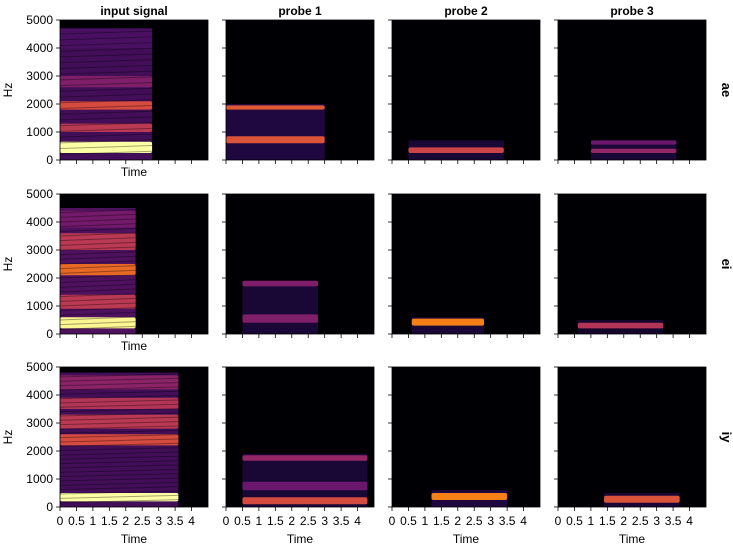  What do you see at coordinates (357, 521) in the screenshot?
I see `x-tick-label: 4` at bounding box center [357, 521].